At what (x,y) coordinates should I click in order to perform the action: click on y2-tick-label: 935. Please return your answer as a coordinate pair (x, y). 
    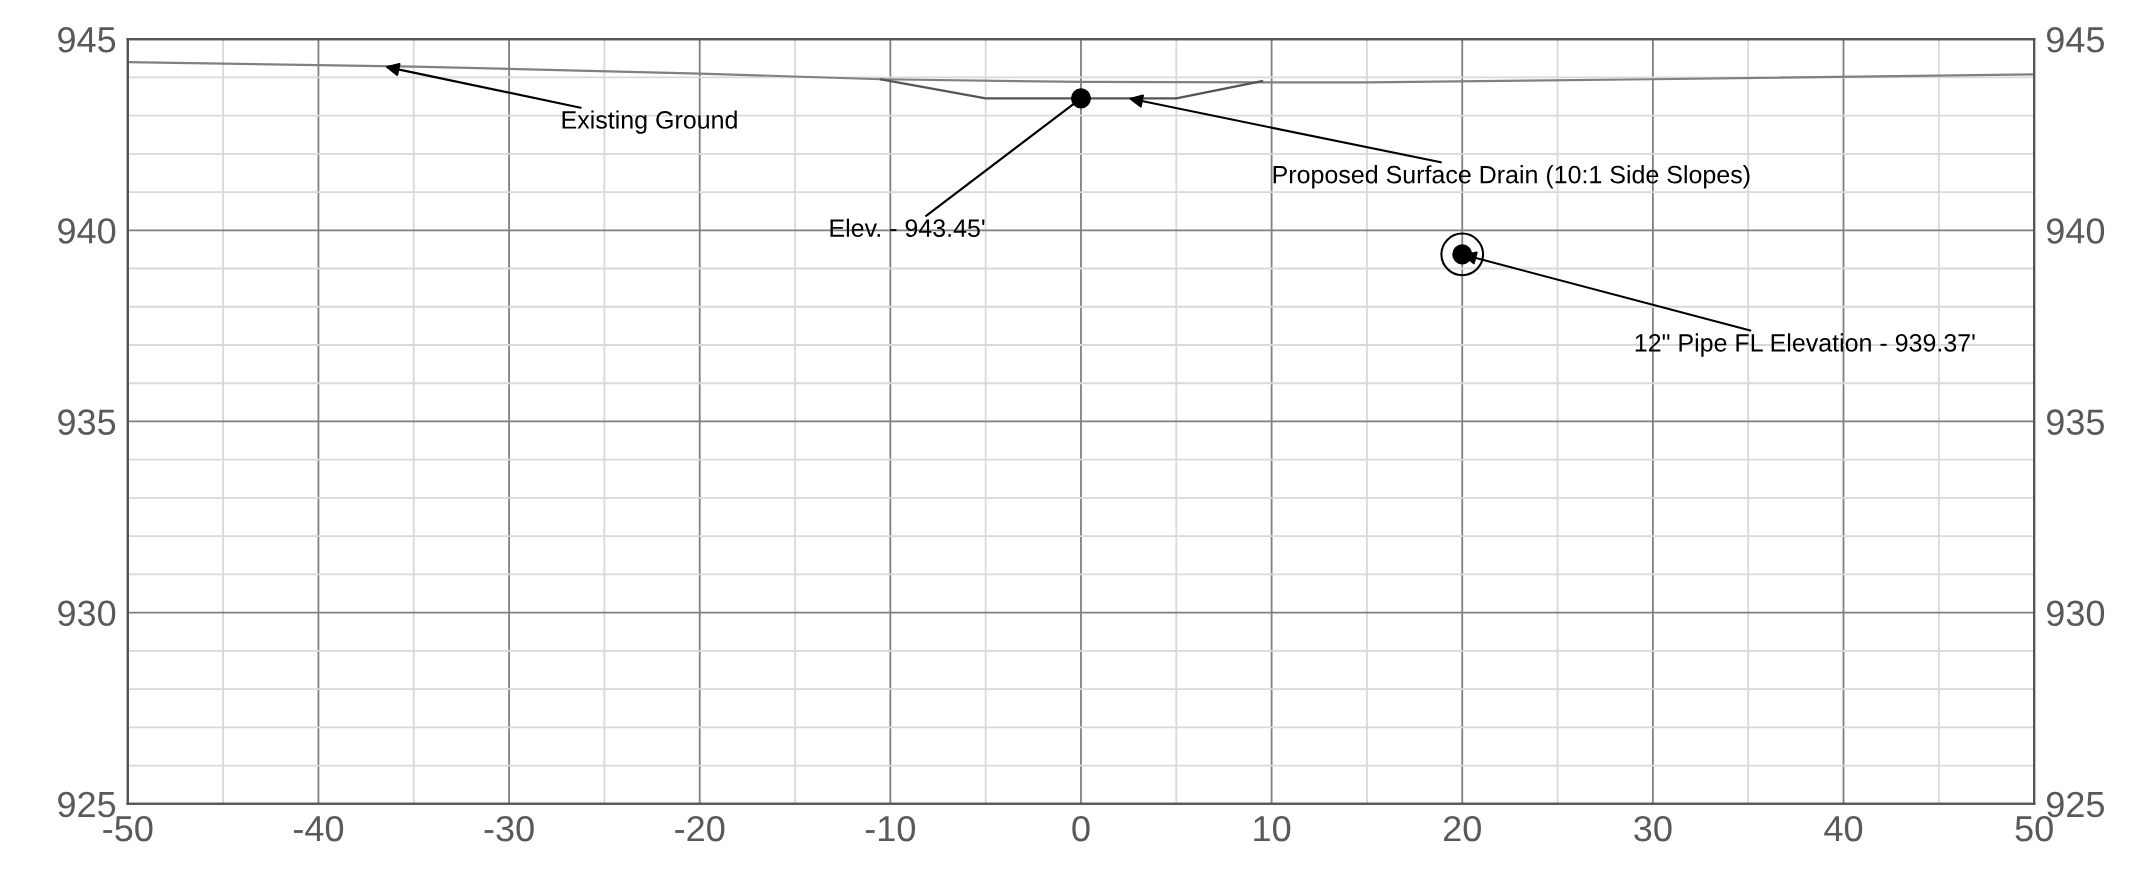
    Looking at the image, I should click on (2075, 422).